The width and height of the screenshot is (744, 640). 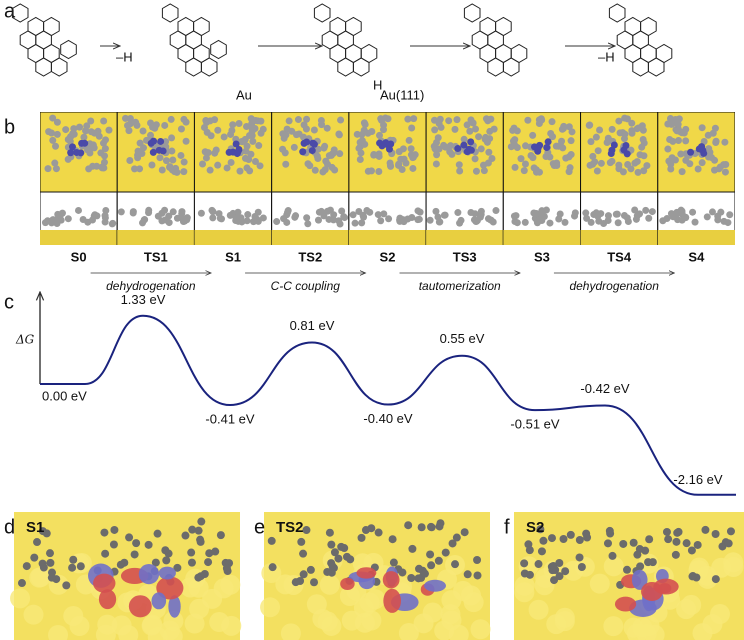 I want to click on render-panel, so click(x=375, y=576).